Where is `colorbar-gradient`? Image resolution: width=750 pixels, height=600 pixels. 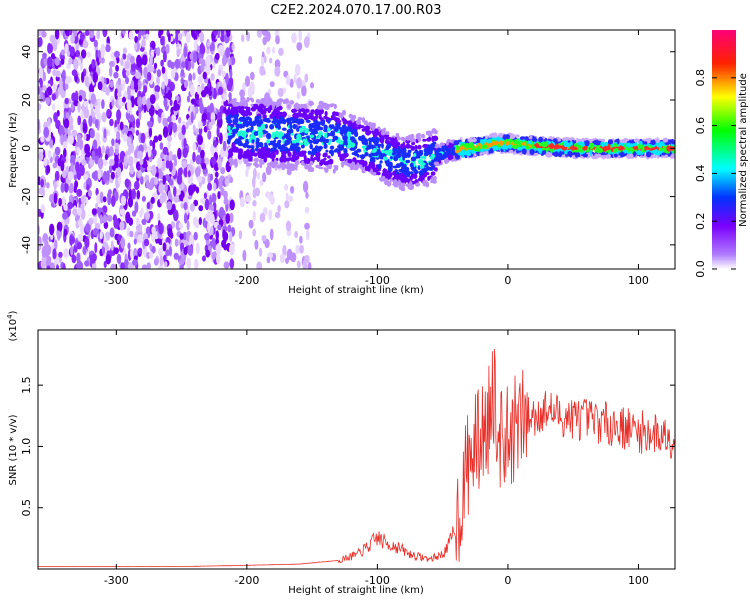 colorbar-gradient is located at coordinates (724, 149).